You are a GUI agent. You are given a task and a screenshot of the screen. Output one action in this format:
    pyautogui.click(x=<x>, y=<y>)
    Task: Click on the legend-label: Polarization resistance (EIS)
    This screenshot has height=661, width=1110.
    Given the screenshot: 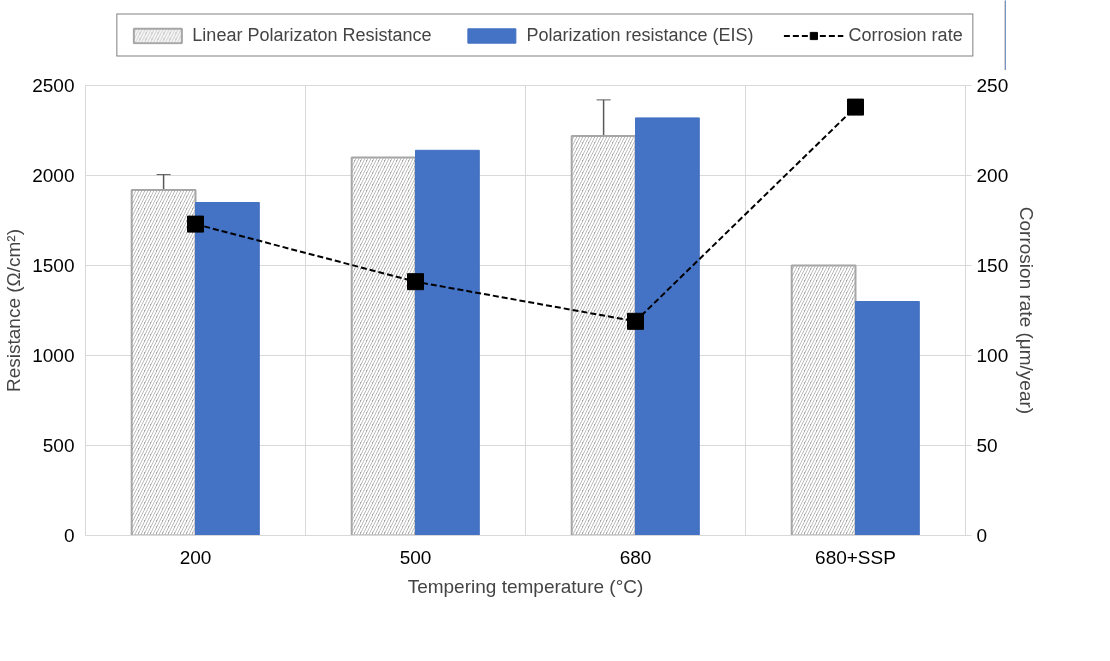 What is the action you would take?
    pyautogui.click(x=640, y=35)
    